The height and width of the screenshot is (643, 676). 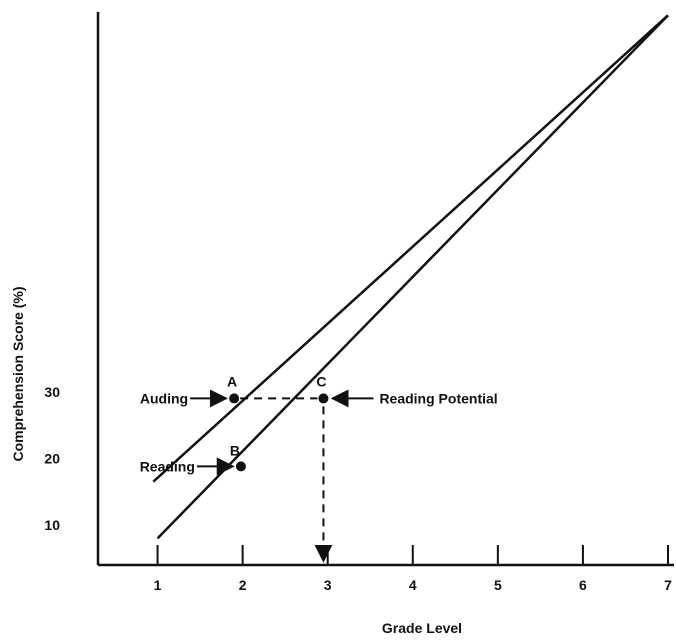 I want to click on annotation-reading-potential: Reading Potential, so click(x=438, y=398).